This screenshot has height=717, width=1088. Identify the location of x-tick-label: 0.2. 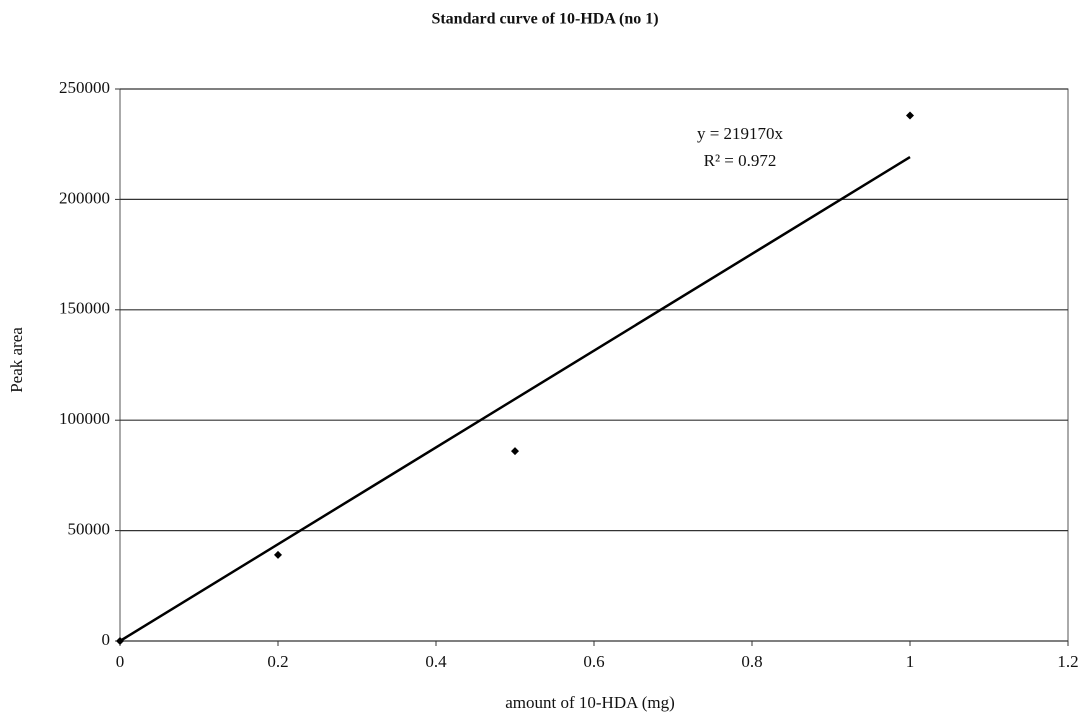
(277, 661).